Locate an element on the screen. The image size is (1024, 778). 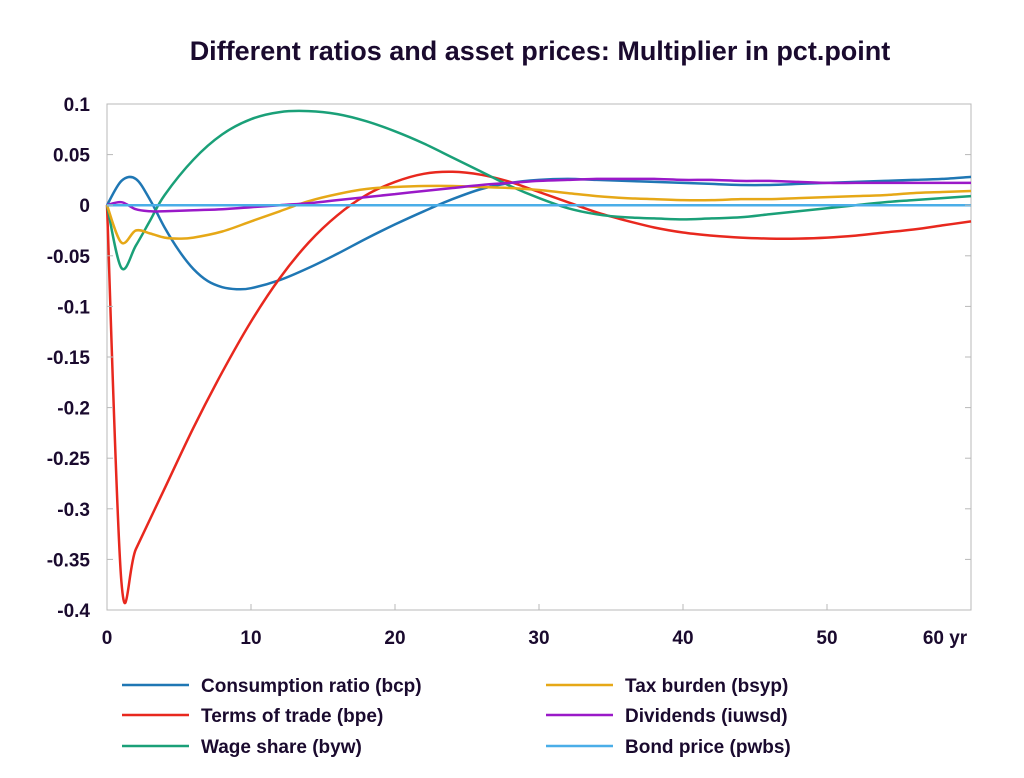
x-tick-label: 30 is located at coordinates (538, 638).